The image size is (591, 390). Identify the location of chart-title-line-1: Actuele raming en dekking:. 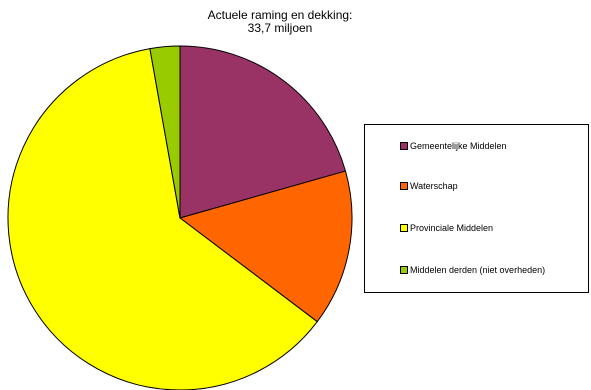
(280, 15).